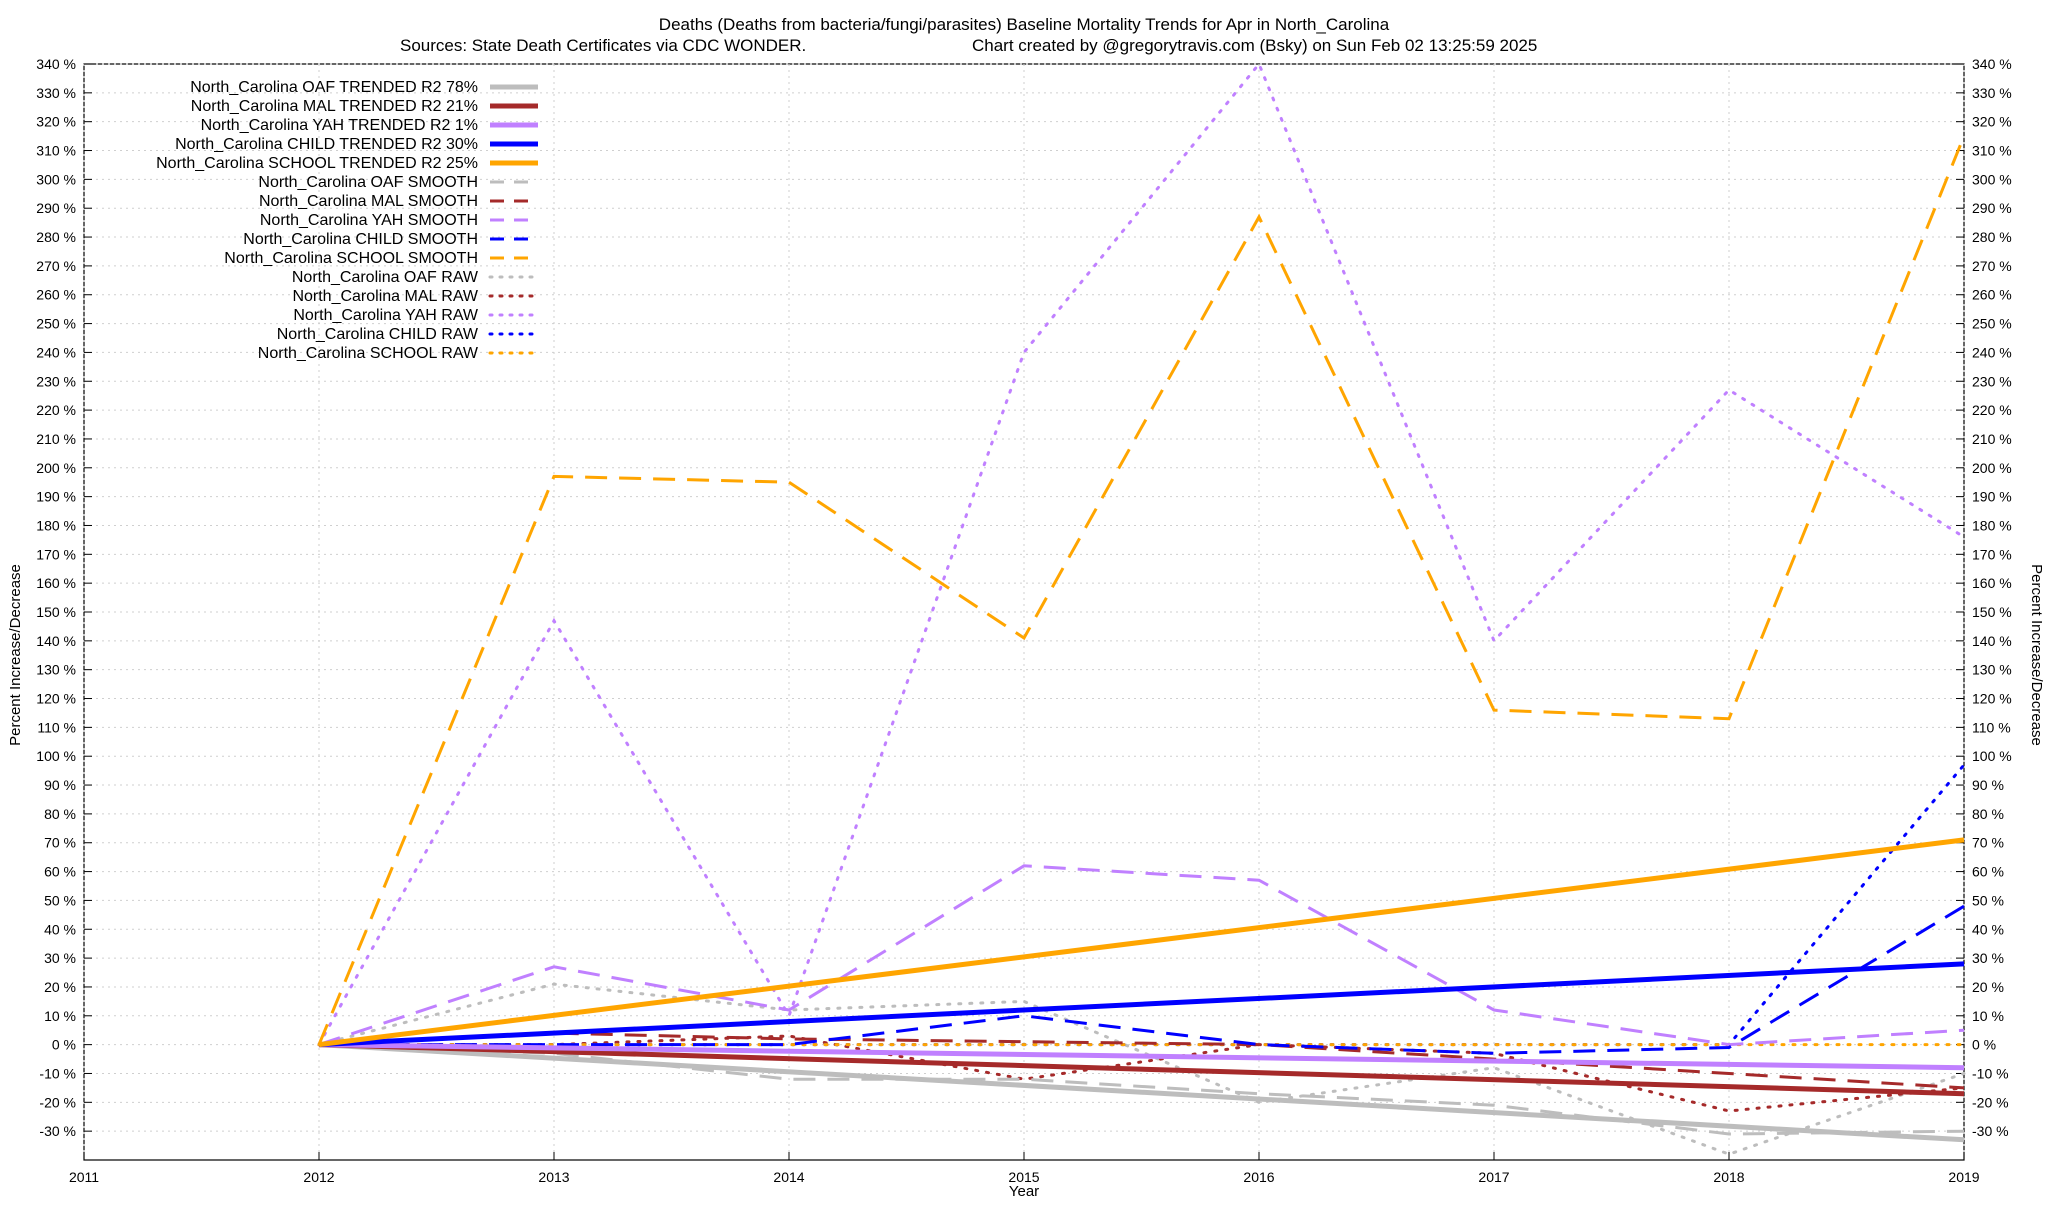 Image resolution: width=2048 pixels, height=1205 pixels. What do you see at coordinates (56, 468) in the screenshot?
I see `y-tick-label-left: 200 %` at bounding box center [56, 468].